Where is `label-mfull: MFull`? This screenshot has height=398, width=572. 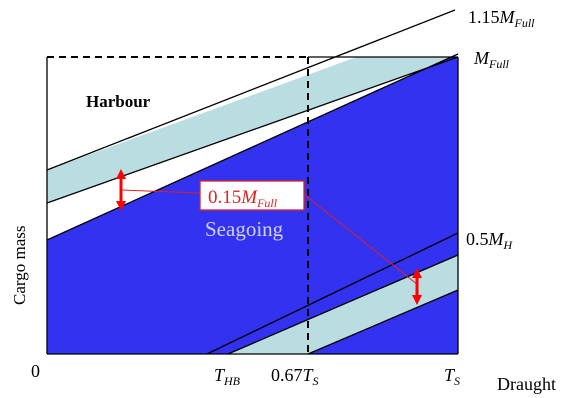
label-mfull: MFull is located at coordinates (491, 59).